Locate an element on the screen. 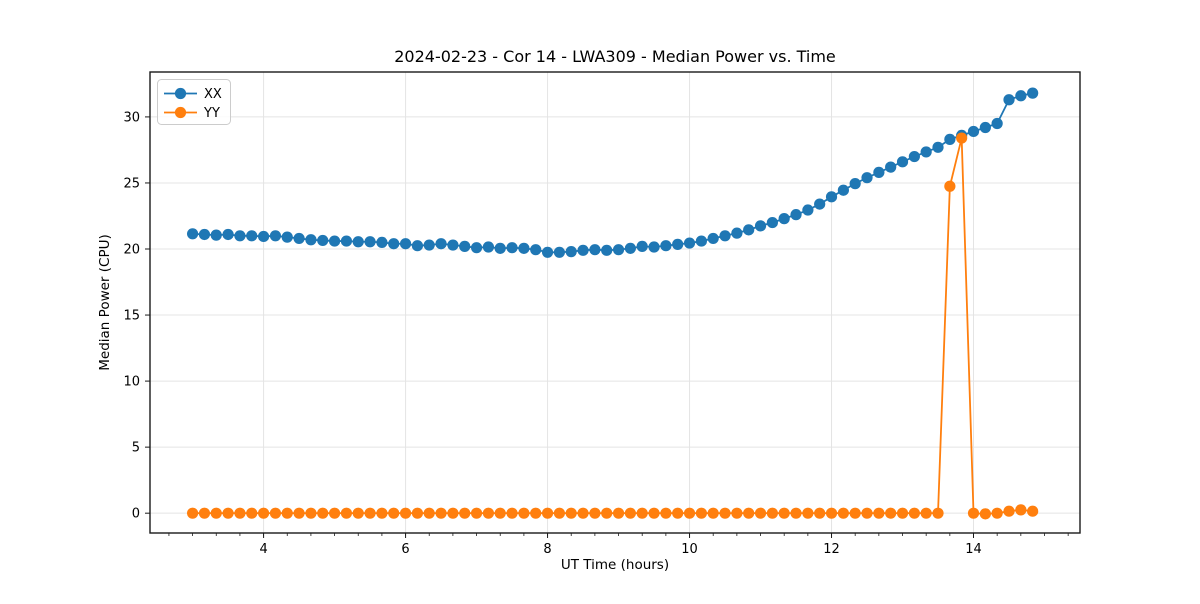  x-tick-label: 8 is located at coordinates (547, 549).